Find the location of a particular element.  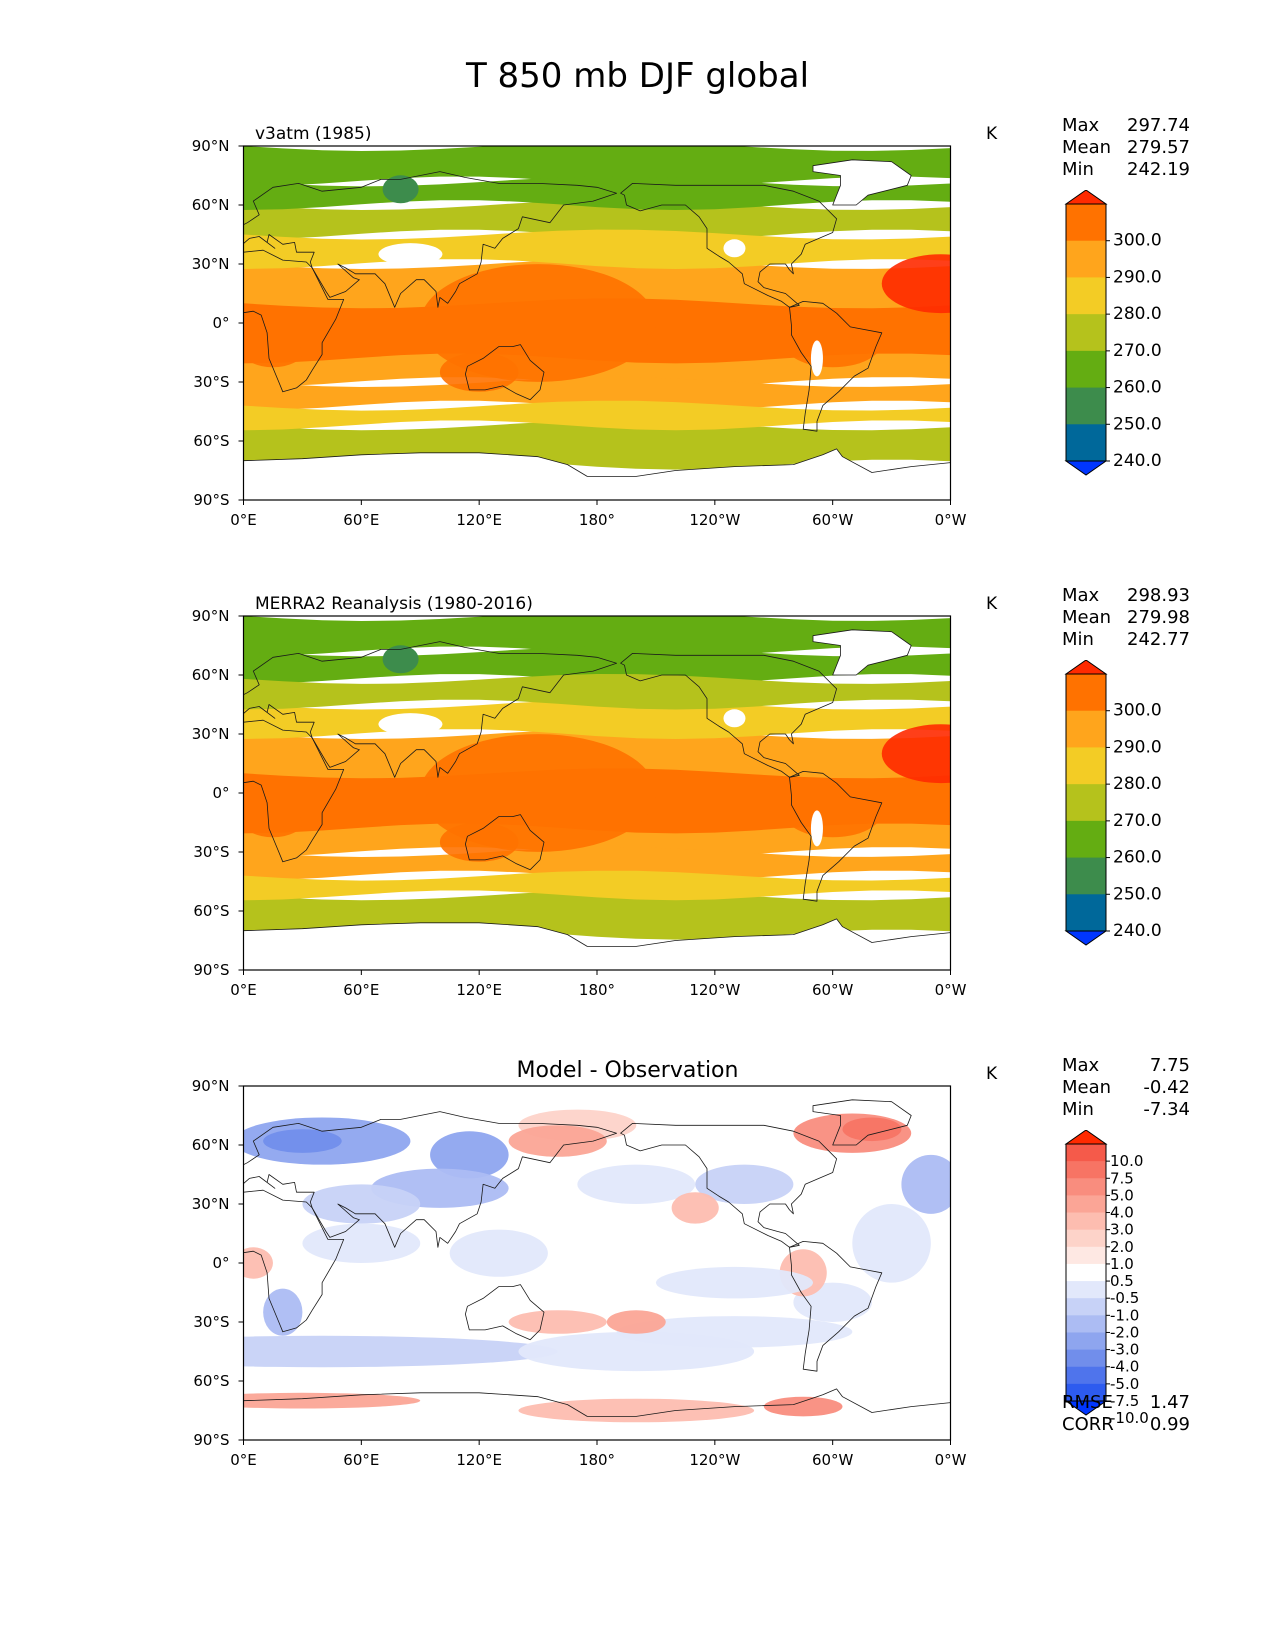

colorbar-label: -5.0 is located at coordinates (1124, 1384).